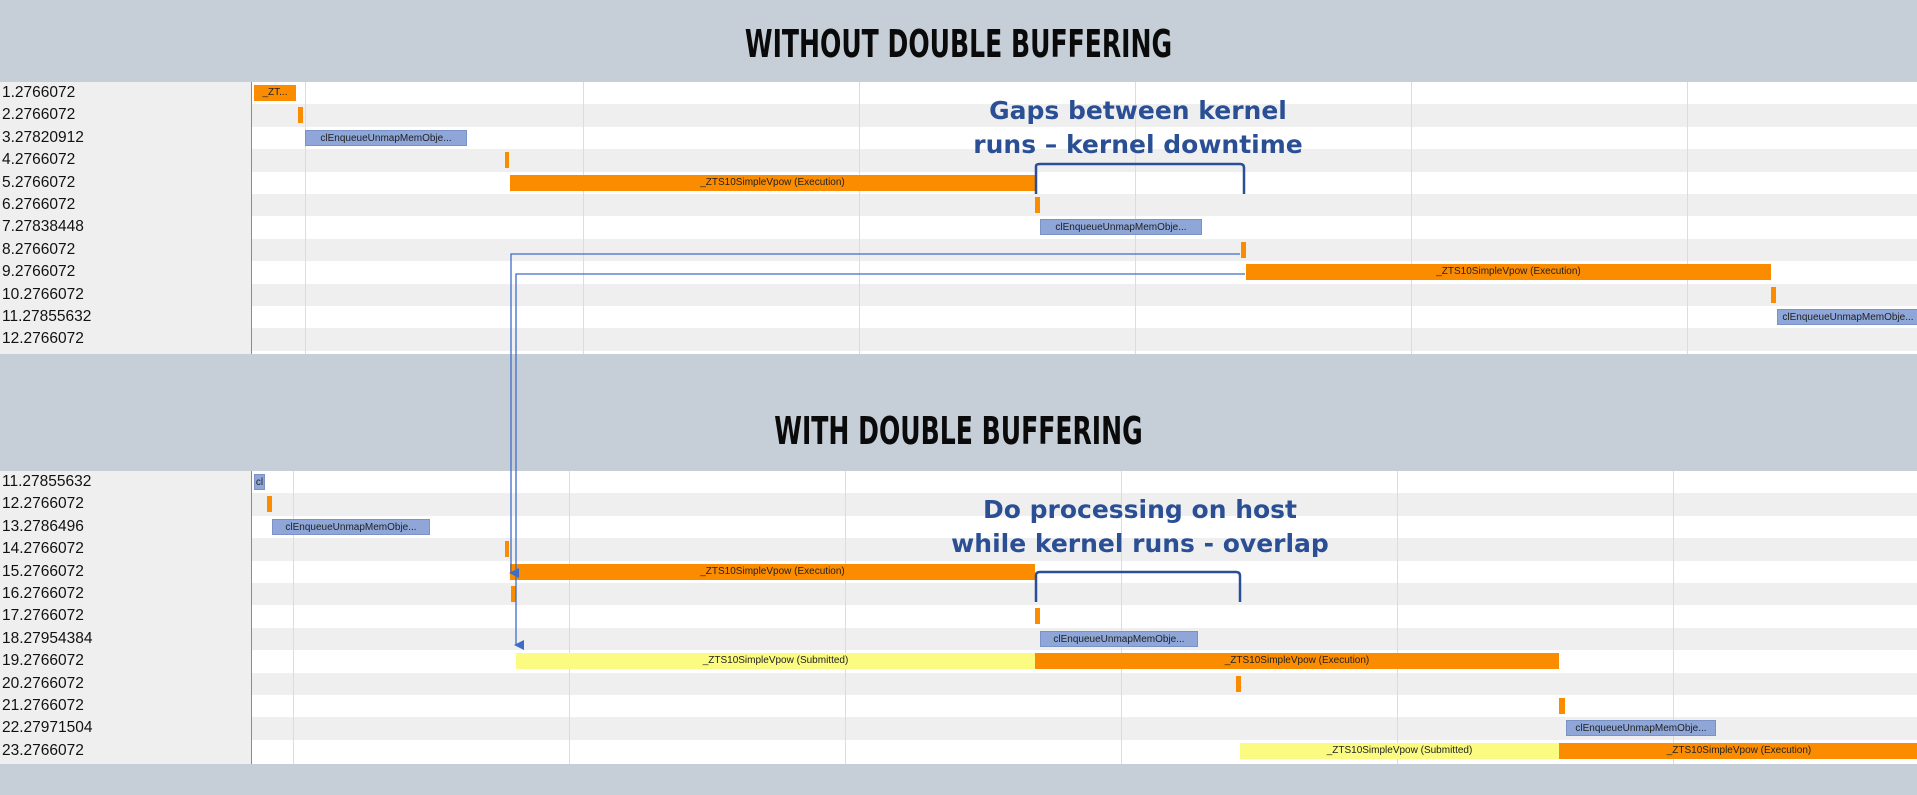 This screenshot has height=795, width=1917. What do you see at coordinates (47, 728) in the screenshot?
I see `row-label: 22.27971504` at bounding box center [47, 728].